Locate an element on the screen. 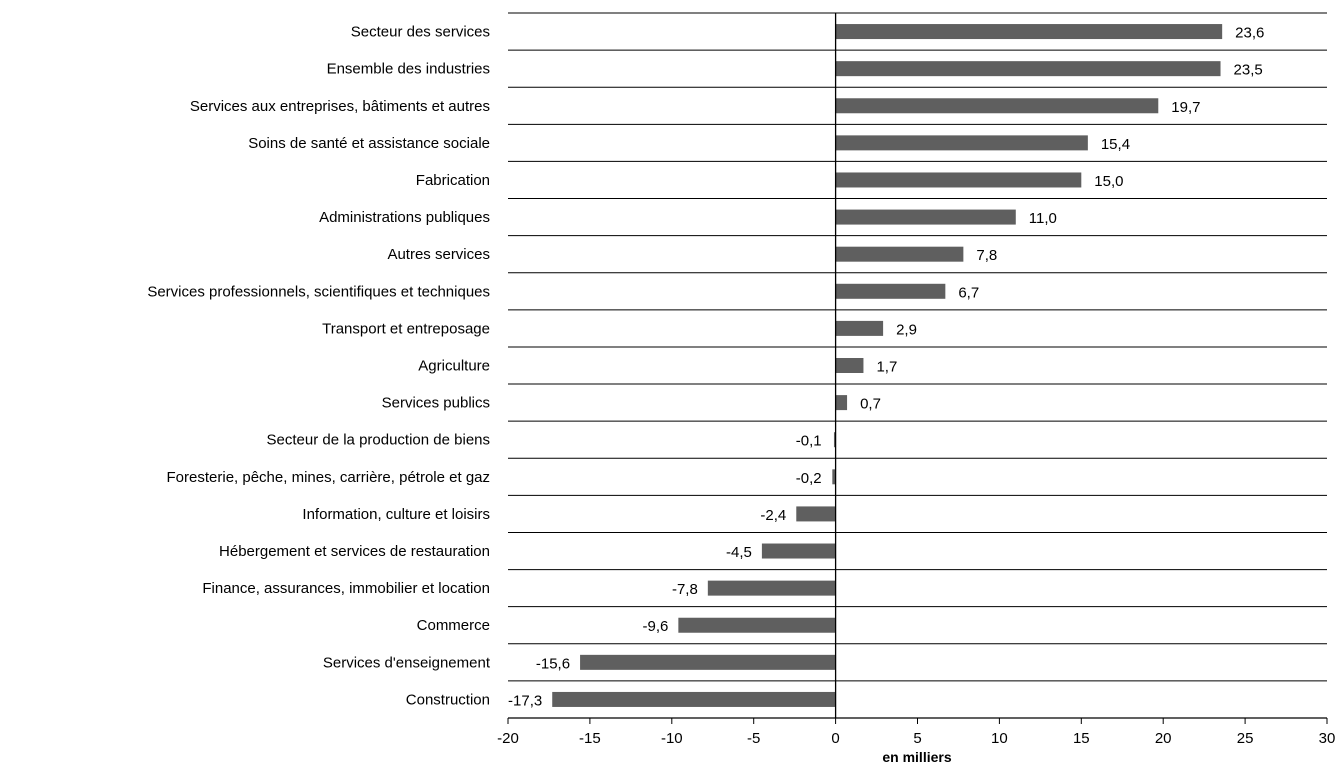 Image resolution: width=1342 pixels, height=772 pixels. x-tick-label: 10 is located at coordinates (999, 738).